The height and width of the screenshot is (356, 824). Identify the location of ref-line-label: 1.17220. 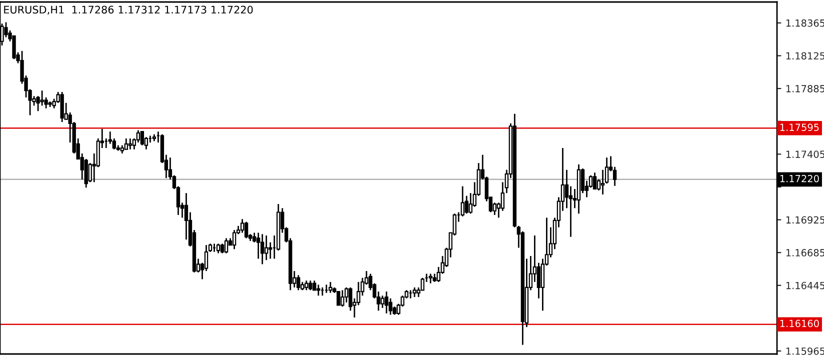
(799, 178).